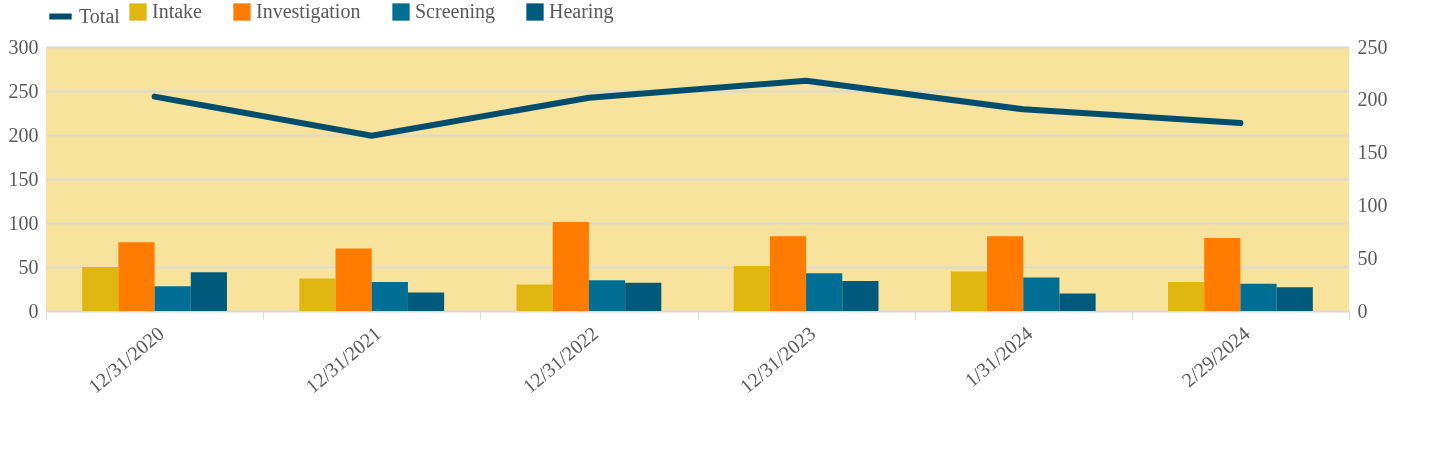  I want to click on y2-tick-label: 200, so click(1372, 99).